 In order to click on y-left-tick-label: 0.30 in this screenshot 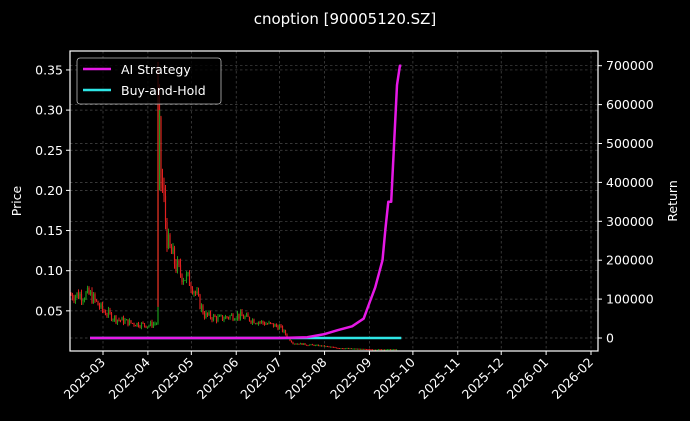, I will do `click(49, 110)`.